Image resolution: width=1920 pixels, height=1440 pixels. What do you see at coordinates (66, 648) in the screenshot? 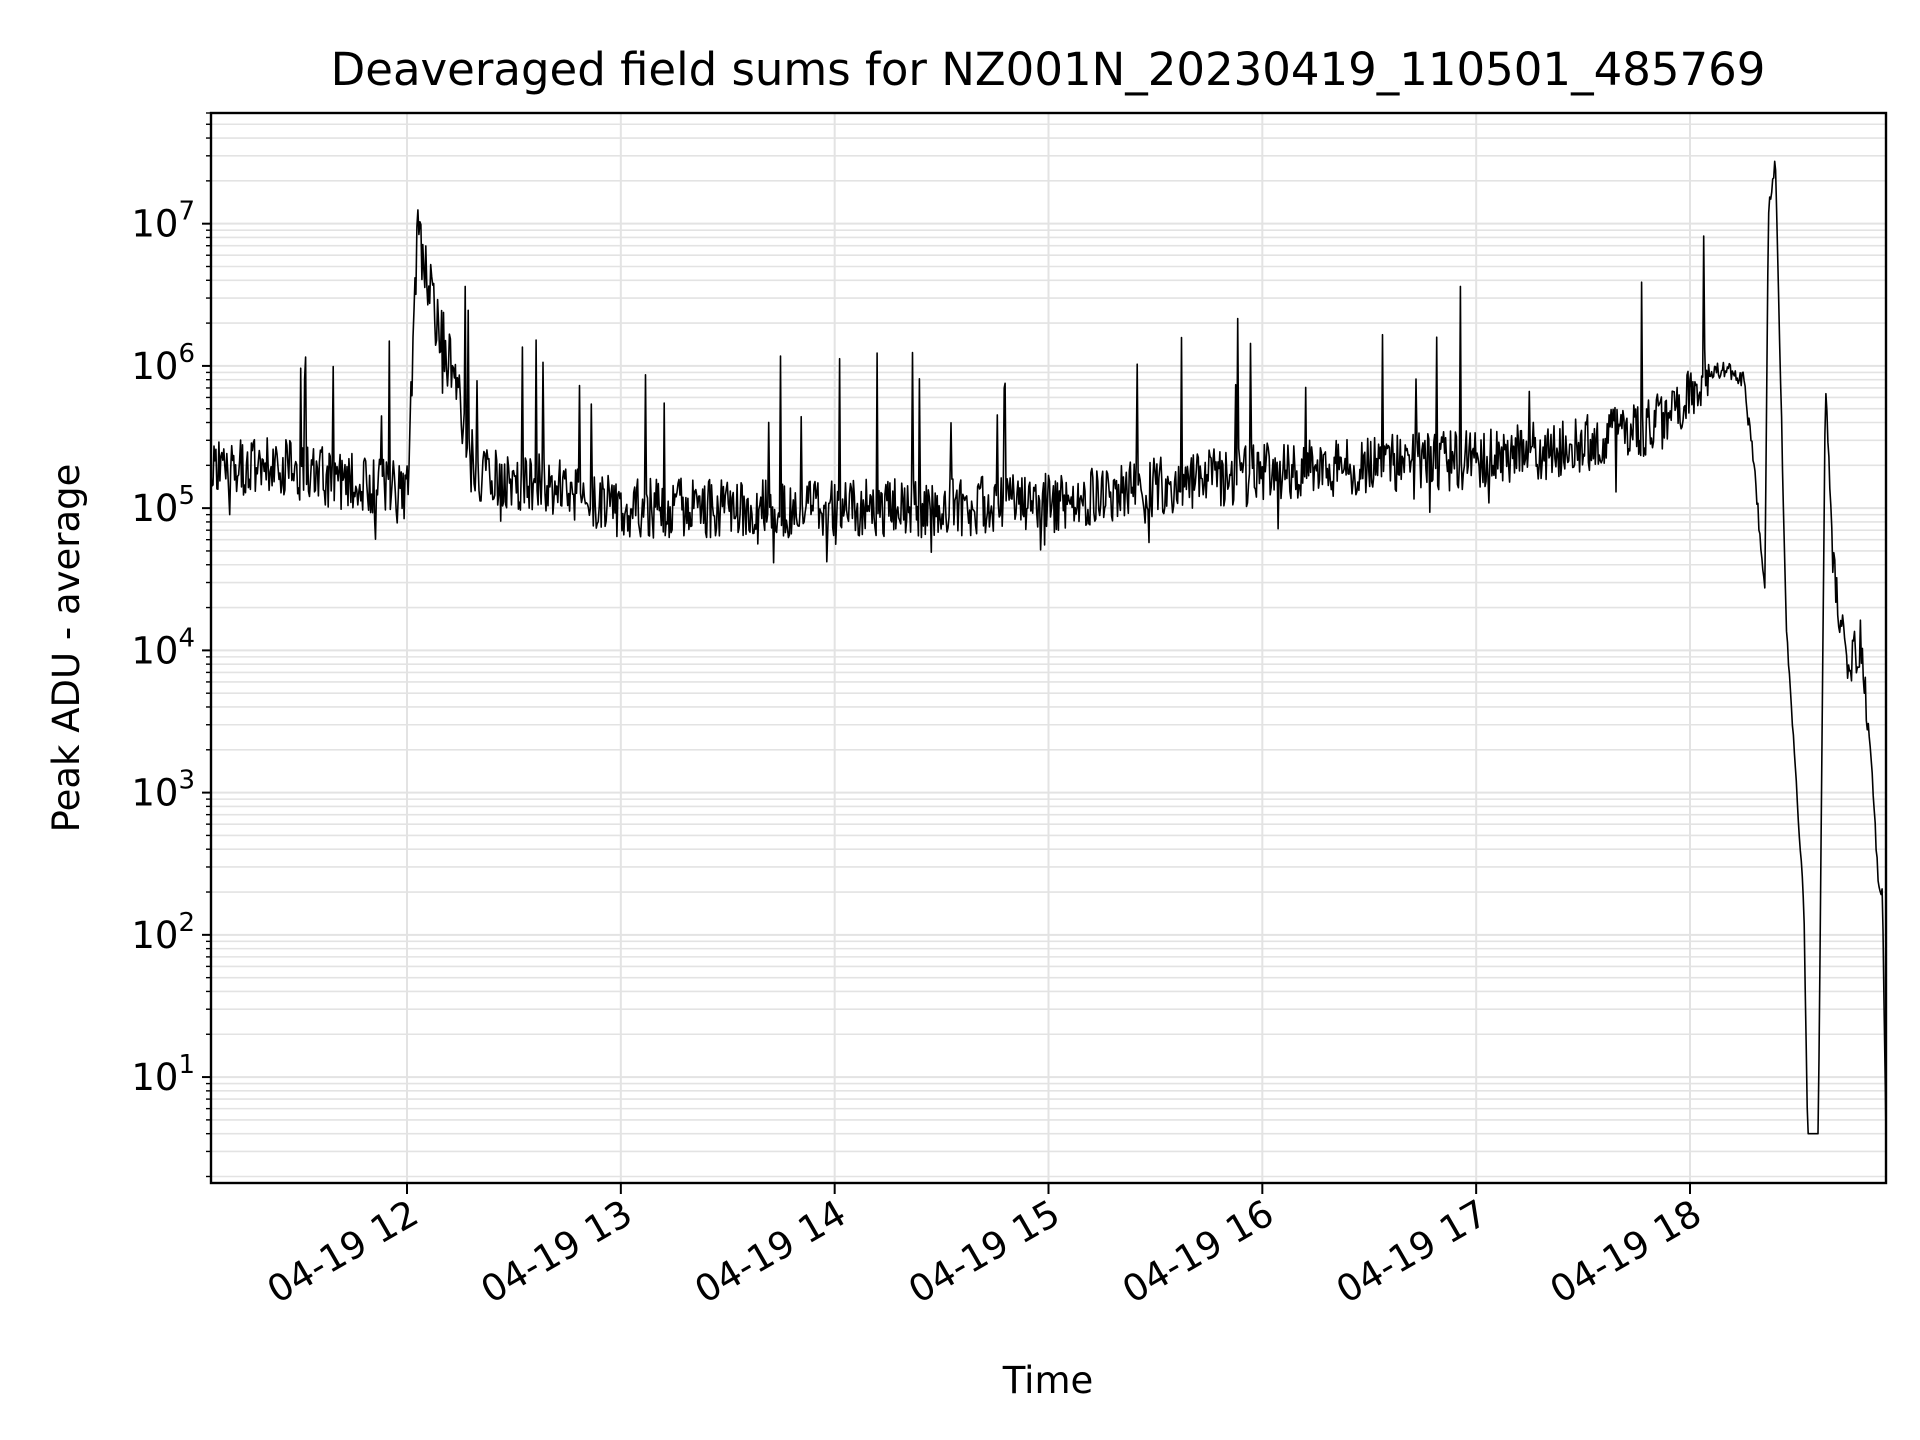
I see `y-axis-label: Peak ADU - average` at bounding box center [66, 648].